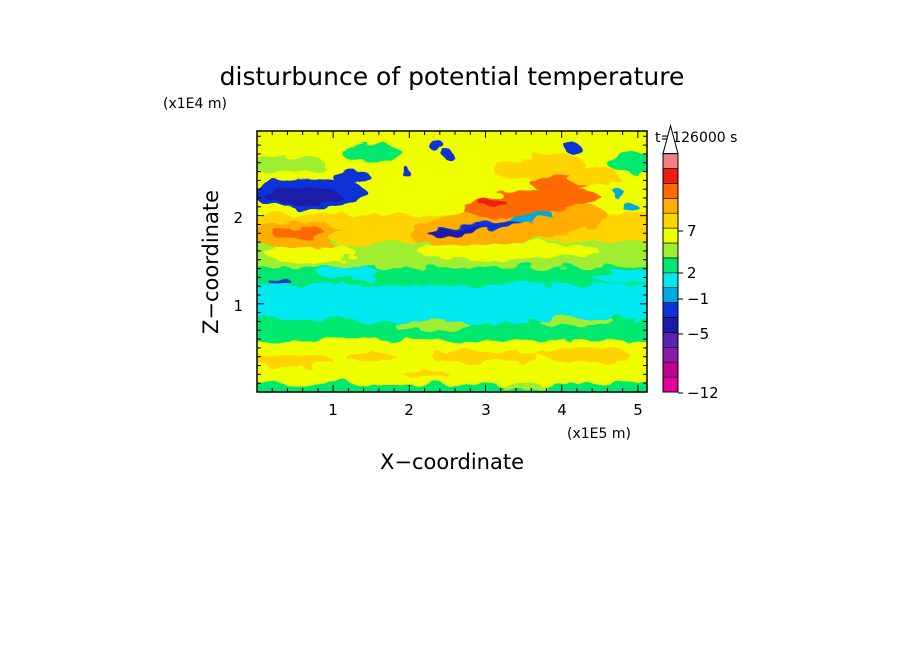 The width and height of the screenshot is (904, 658). What do you see at coordinates (703, 312) in the screenshot?
I see `colorbar-labels: 7 2 −1 −5 −12` at bounding box center [703, 312].